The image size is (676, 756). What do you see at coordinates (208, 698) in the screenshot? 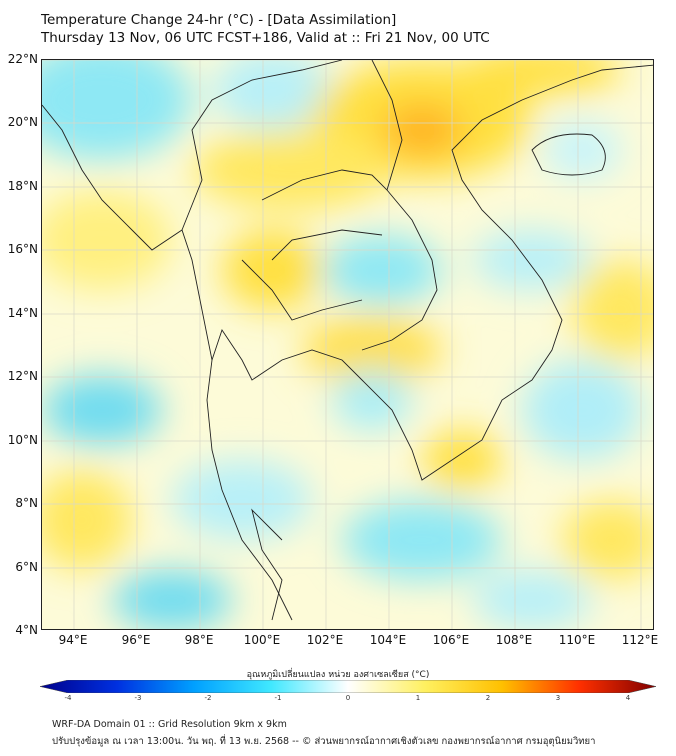
I see `colorbar-tick: -2` at bounding box center [208, 698].